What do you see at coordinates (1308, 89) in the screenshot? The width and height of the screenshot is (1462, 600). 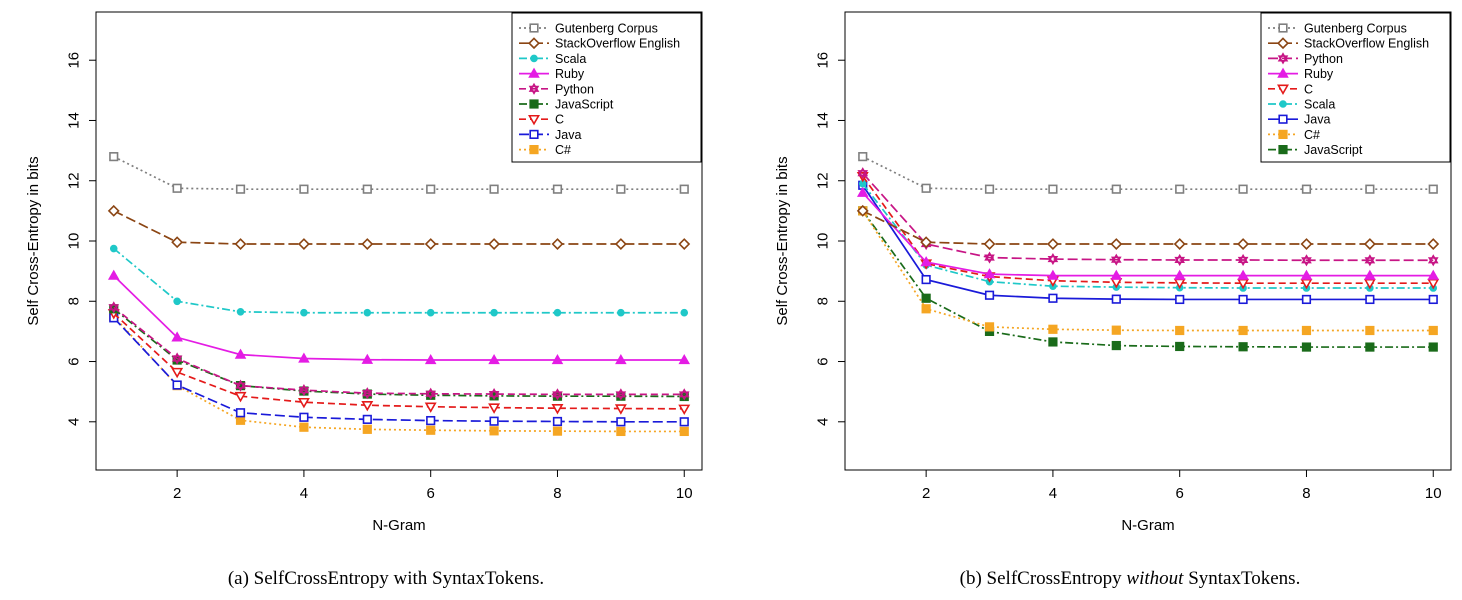 I see `legend-label: C` at bounding box center [1308, 89].